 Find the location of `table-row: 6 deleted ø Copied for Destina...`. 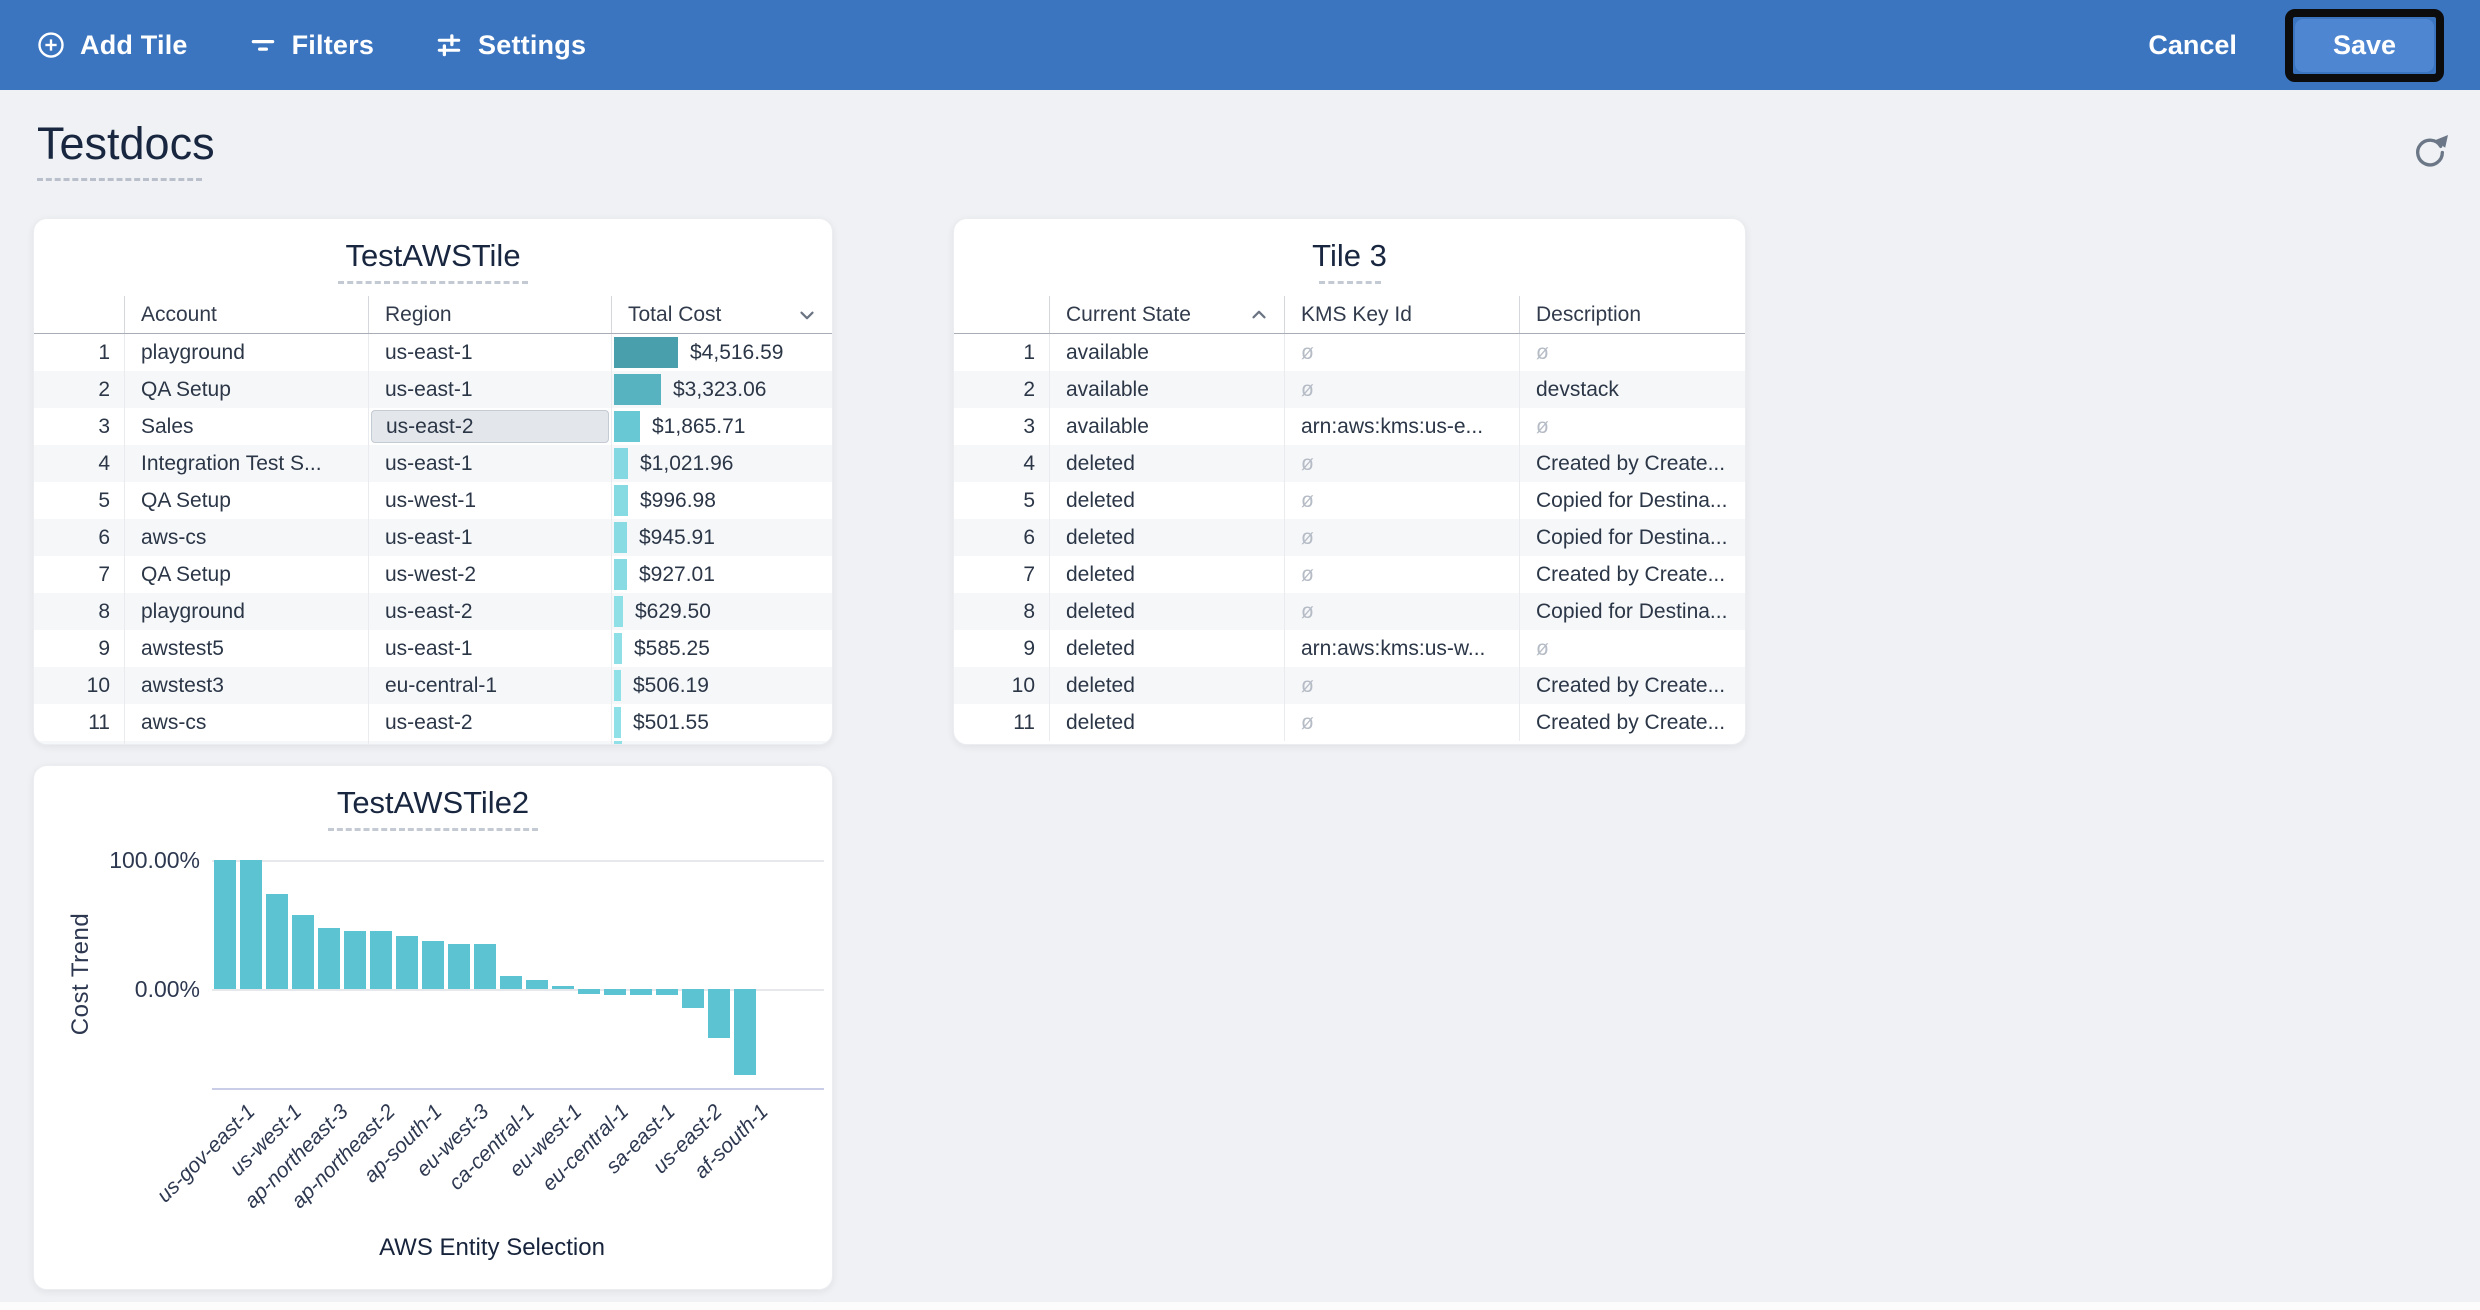

table-row: 6 deleted ø Copied for Destina... is located at coordinates (1349, 537).